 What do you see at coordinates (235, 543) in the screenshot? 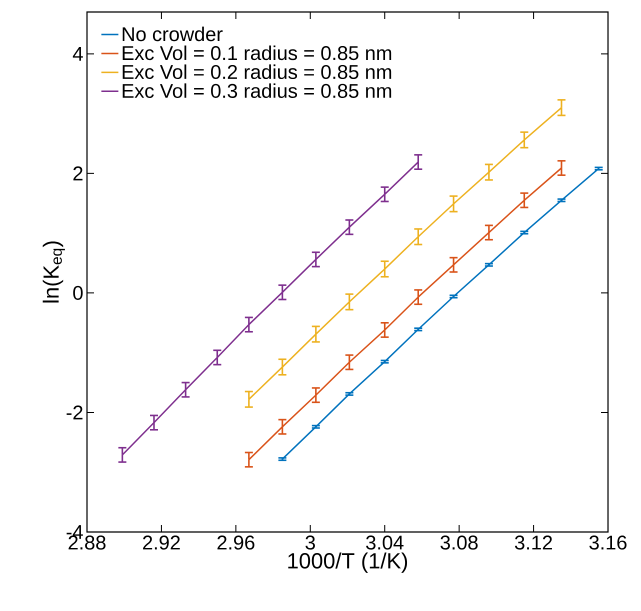
I see `x-tick-label: 2.96` at bounding box center [235, 543].